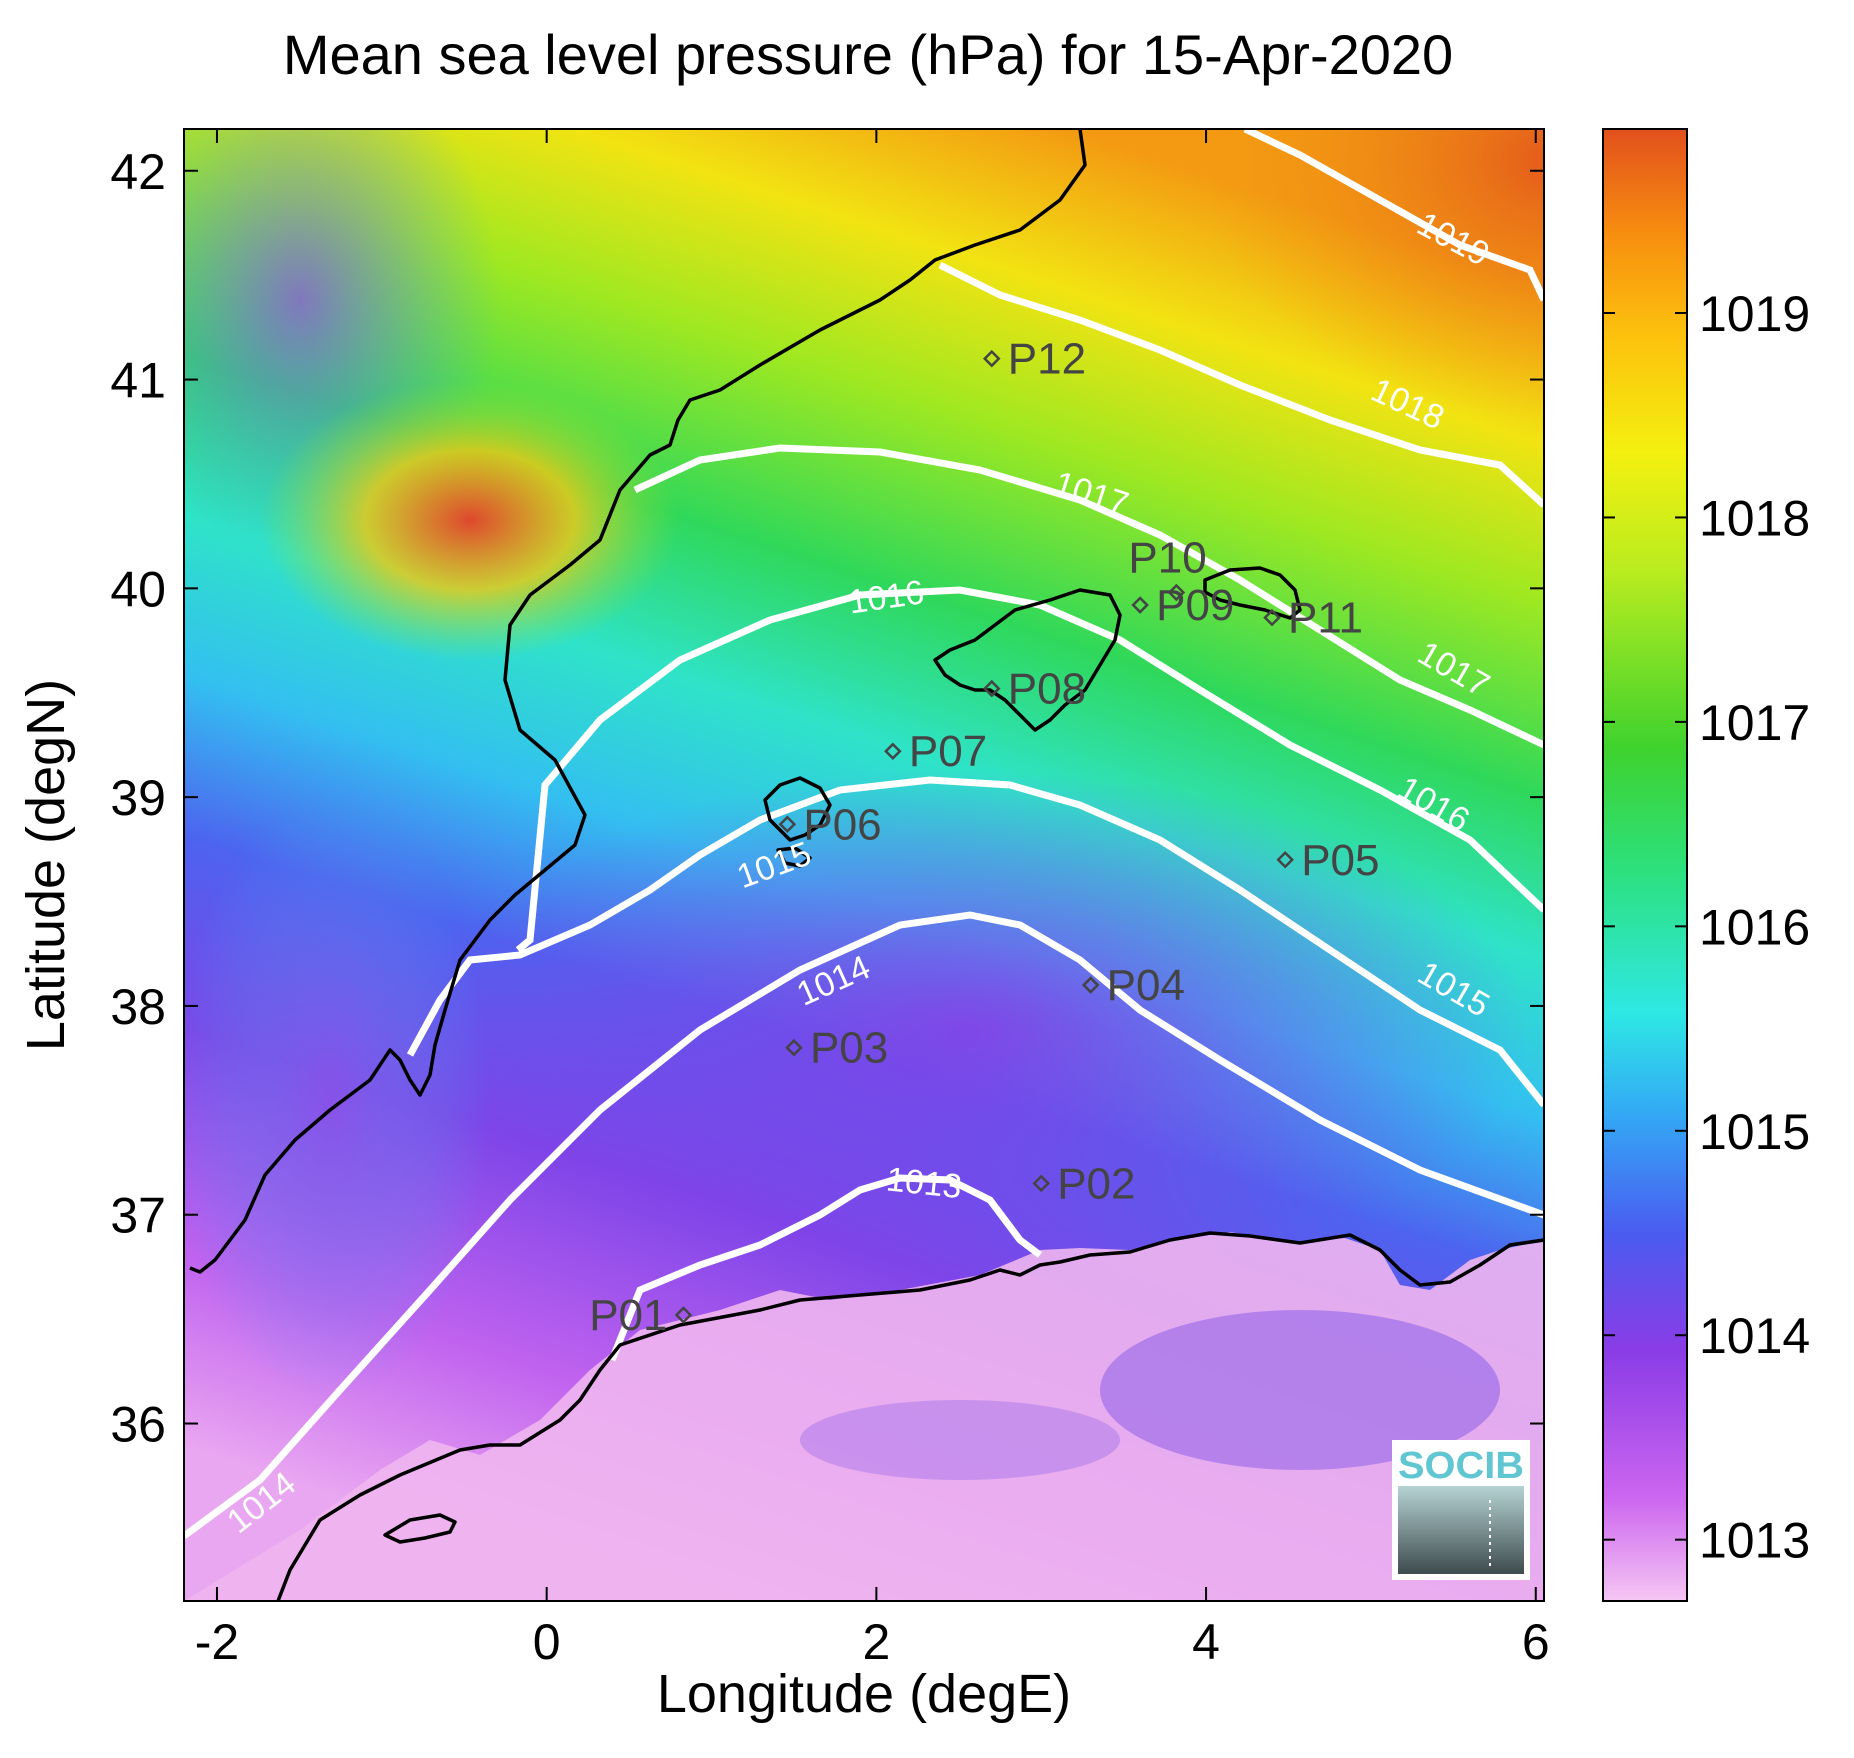  Describe the element at coordinates (1754, 927) in the screenshot. I see `colorbar-tick-label: 1016` at that location.